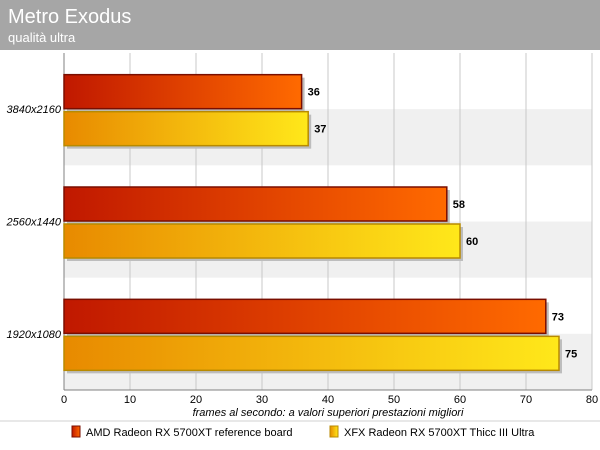 The height and width of the screenshot is (450, 600). Describe the element at coordinates (571, 354) in the screenshot. I see `data-label: 75` at that location.